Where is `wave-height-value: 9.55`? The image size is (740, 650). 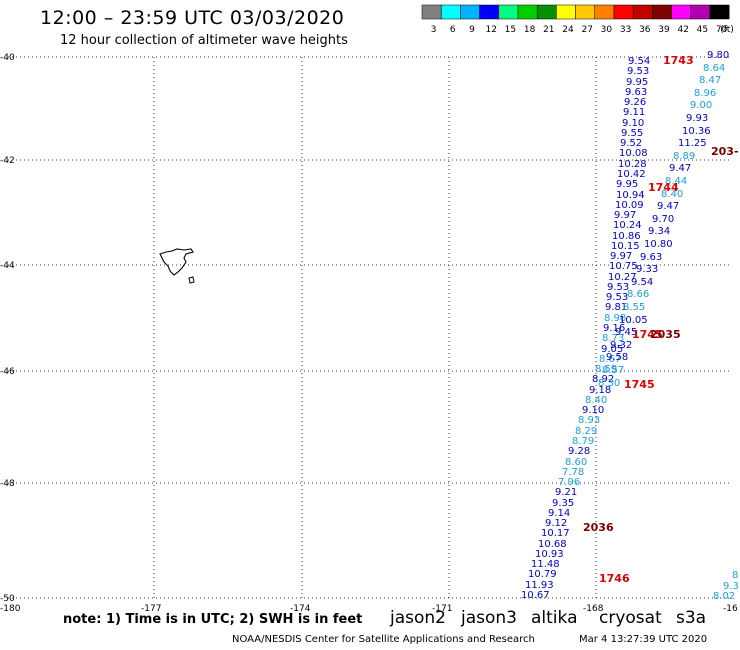 wave-height-value: 9.55 is located at coordinates (632, 133).